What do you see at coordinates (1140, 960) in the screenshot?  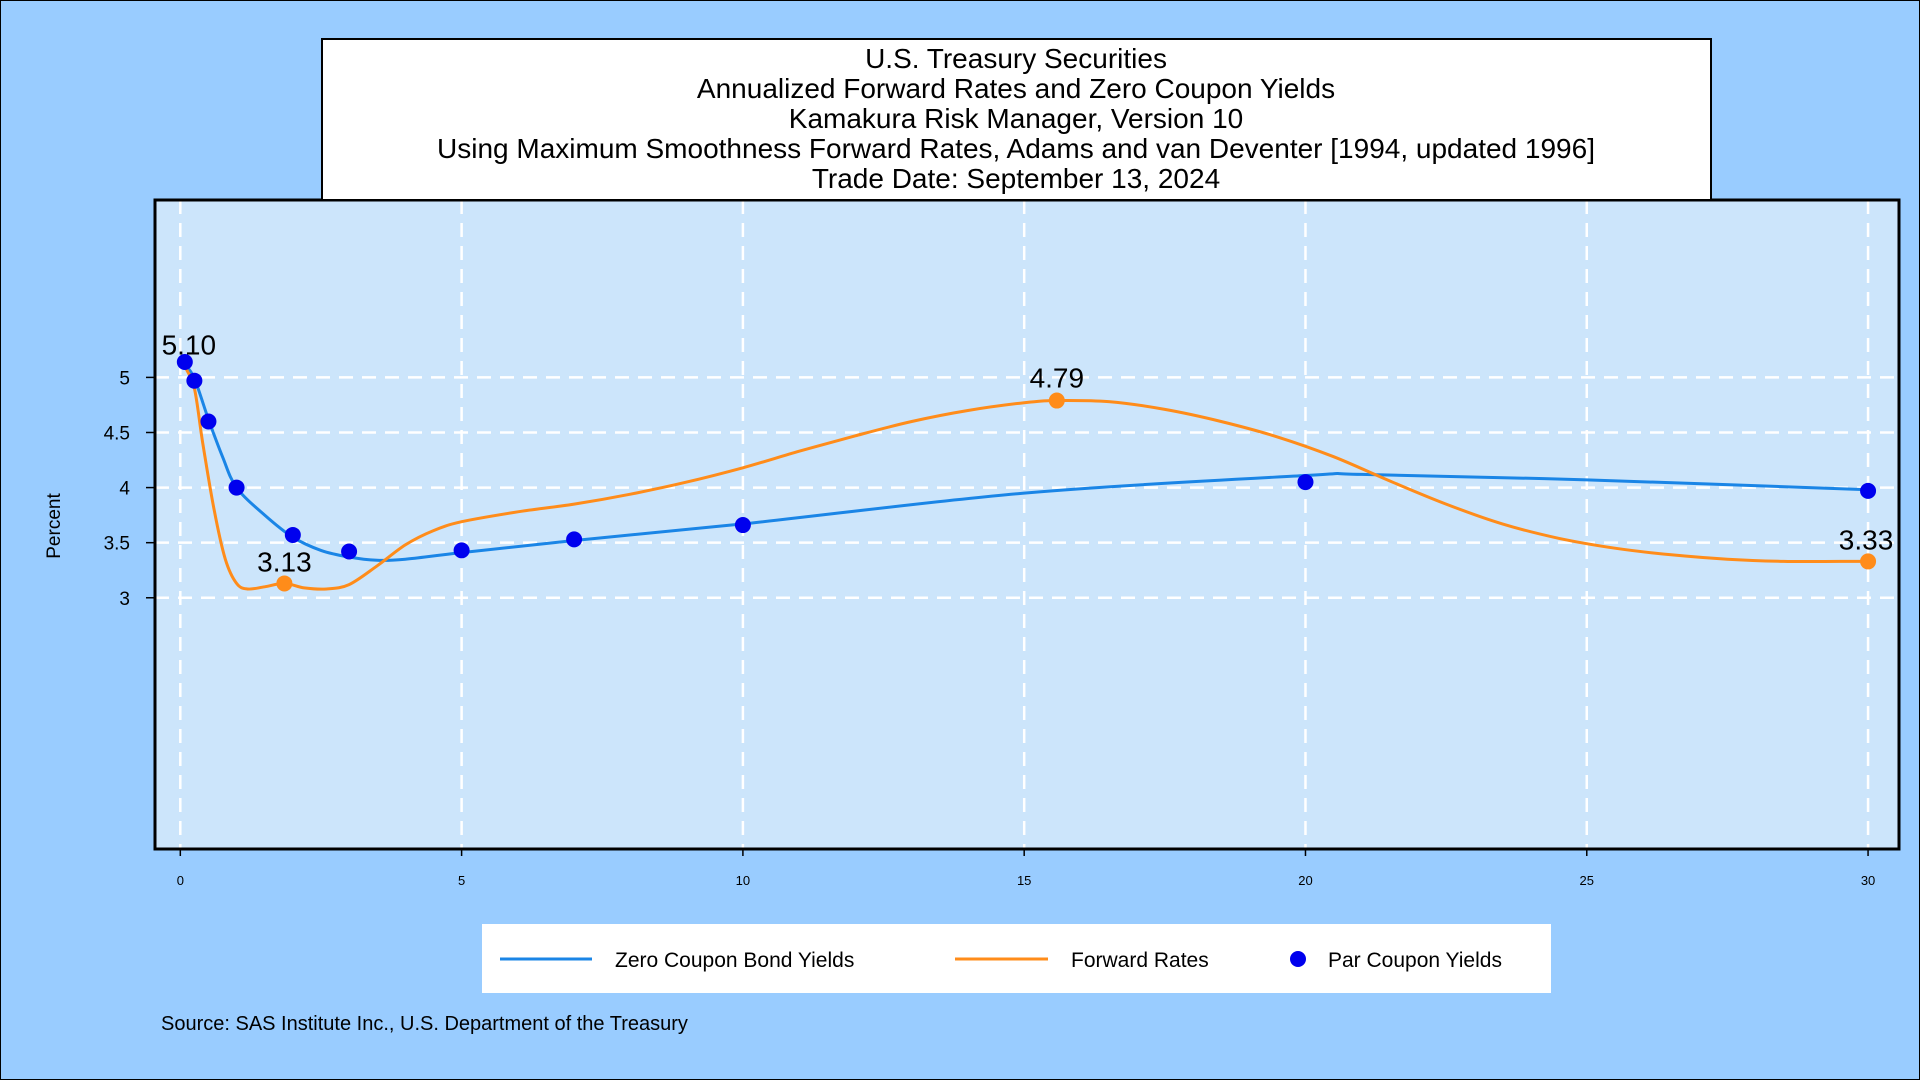 I see `legend-label-forward-rates: Forward Rates` at bounding box center [1140, 960].